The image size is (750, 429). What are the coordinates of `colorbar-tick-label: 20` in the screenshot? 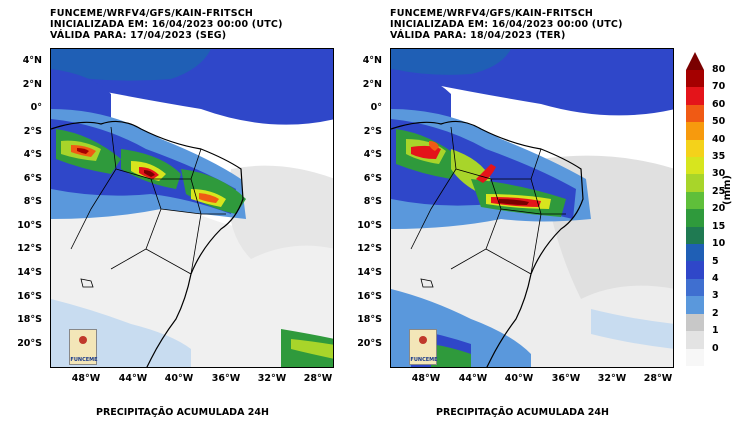 It's located at (719, 209).